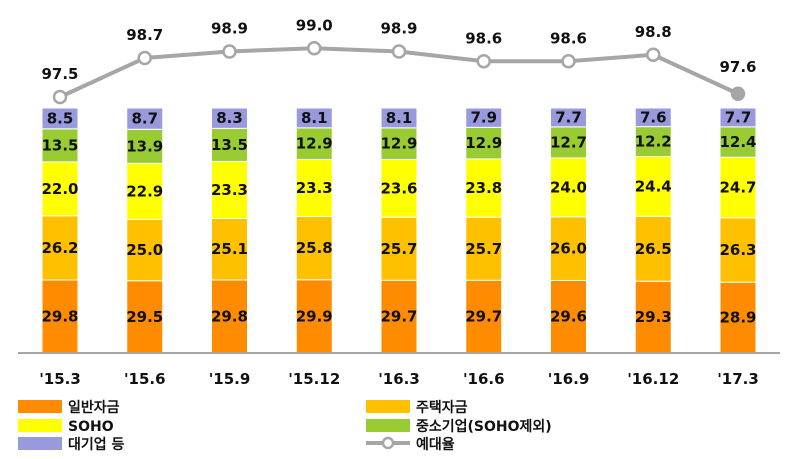  I want to click on bar-value-label: 26.2, so click(59, 248).